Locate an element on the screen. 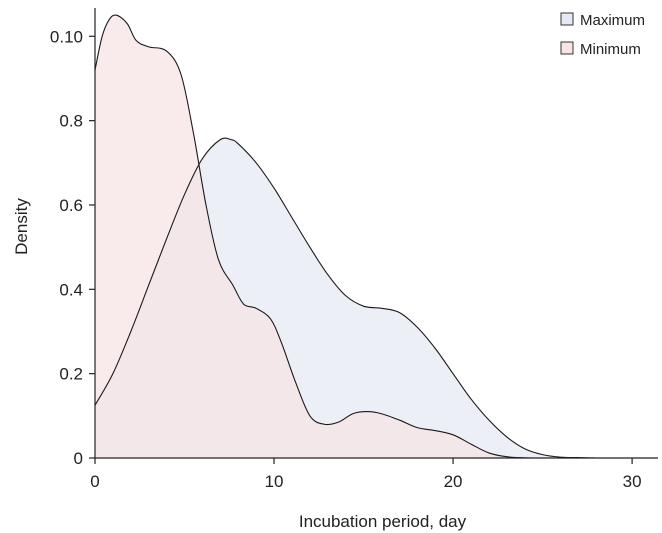 This screenshot has height=533, width=662. x-tick-label: 30 is located at coordinates (632, 481).